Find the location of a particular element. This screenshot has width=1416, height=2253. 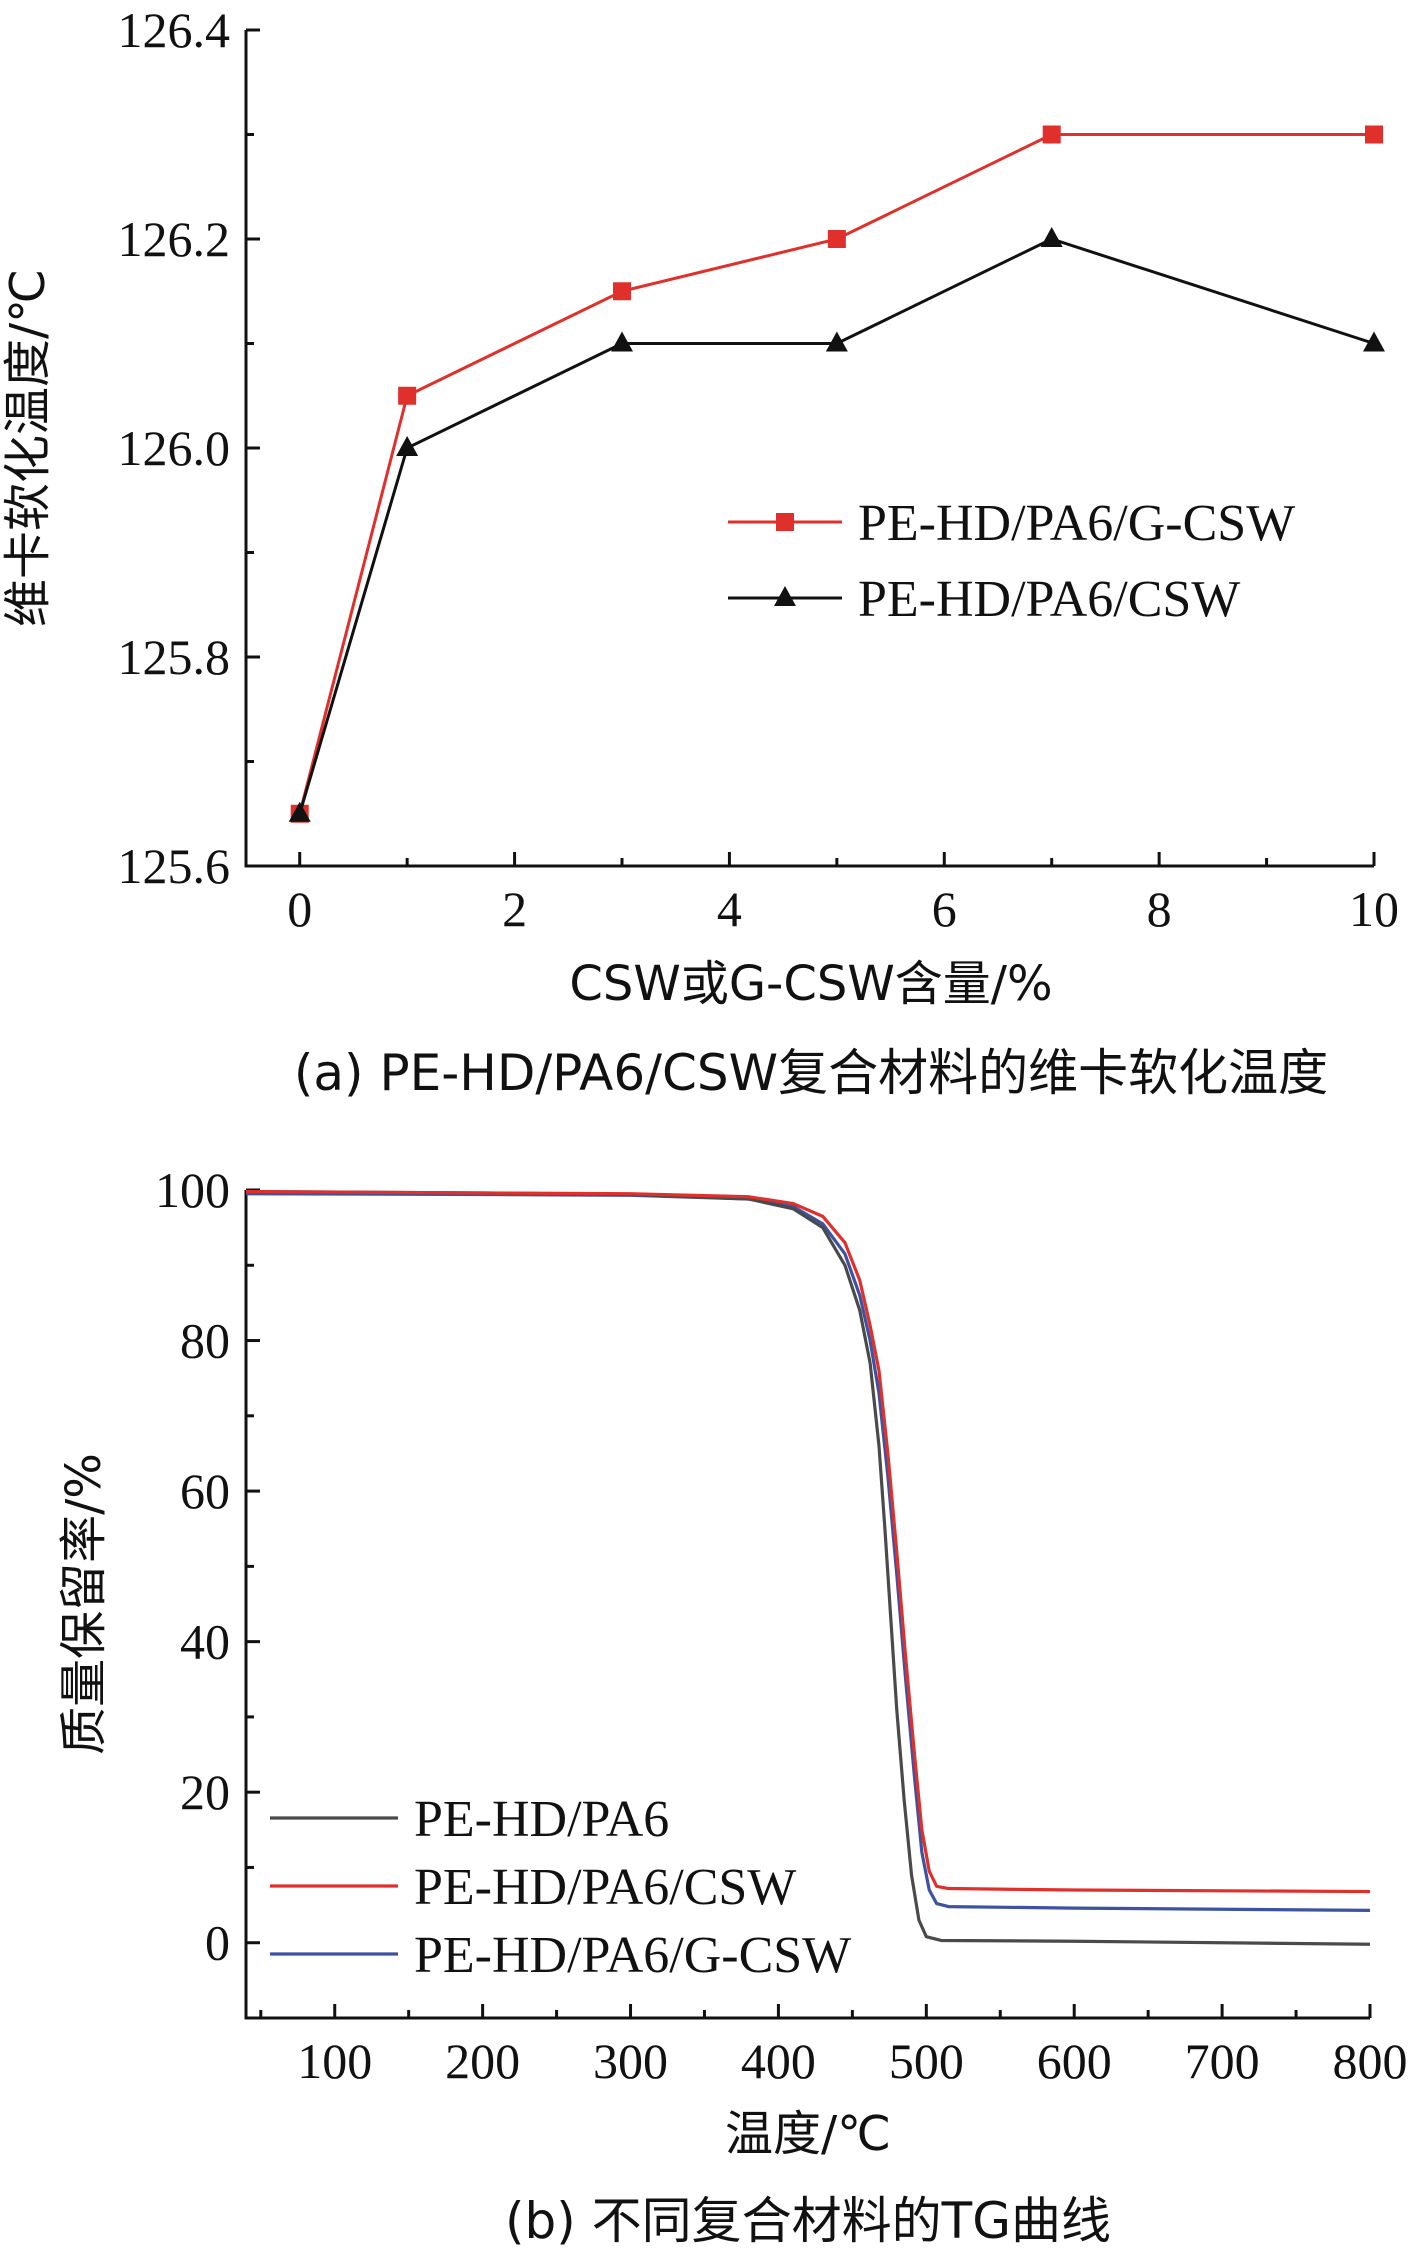

chart-b-legend-label: PE-HD/PA6/CSW is located at coordinates (605, 1887).